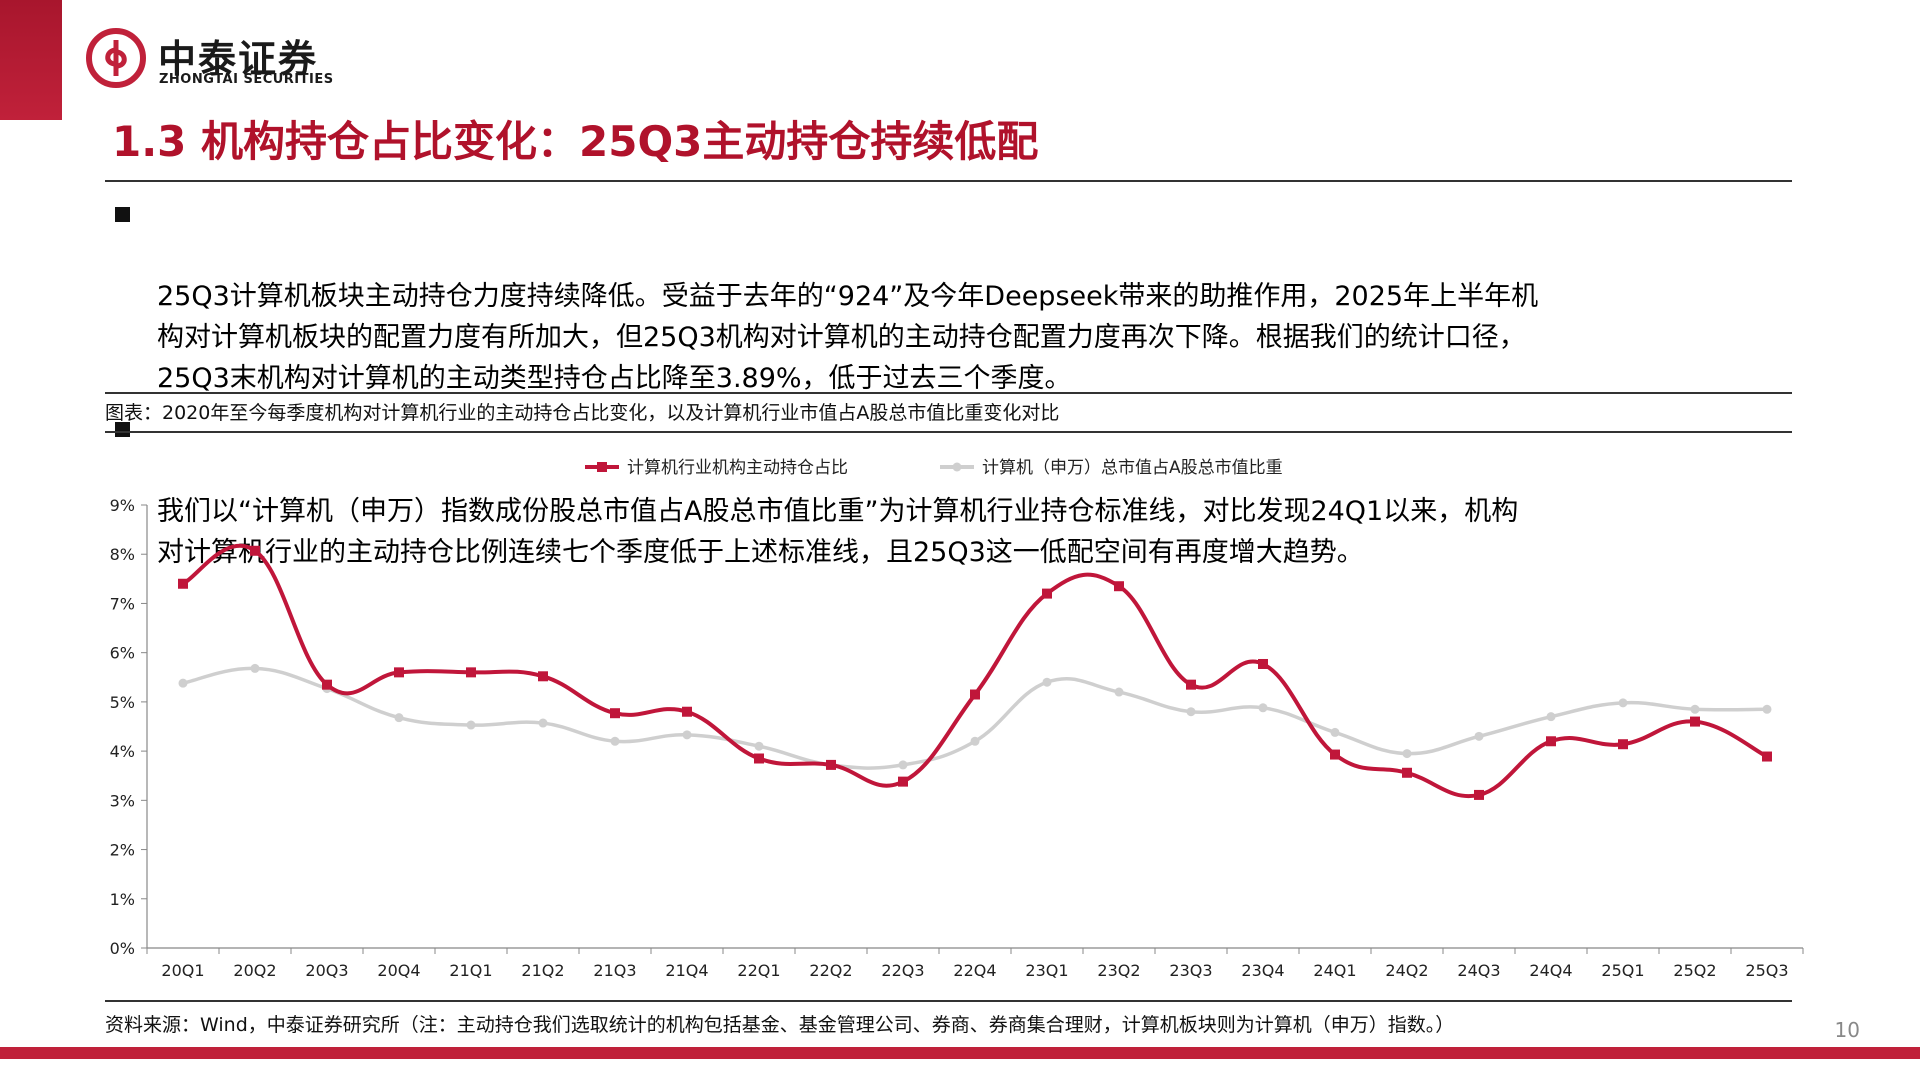  What do you see at coordinates (1622, 970) in the screenshot?
I see `x-tick-label: 25Q1` at bounding box center [1622, 970].